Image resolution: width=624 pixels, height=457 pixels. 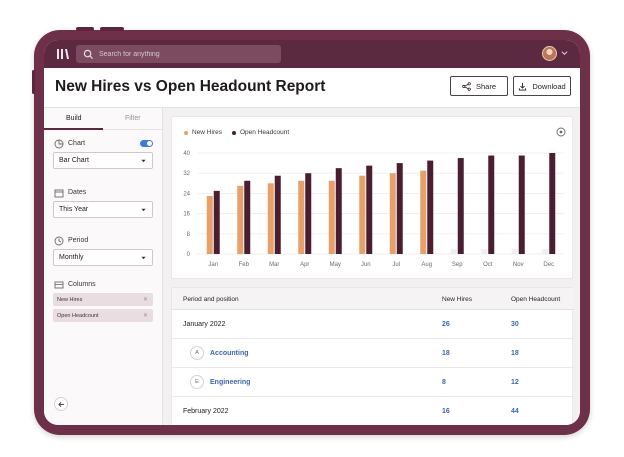 I want to click on row-name: February 2022, so click(x=206, y=411).